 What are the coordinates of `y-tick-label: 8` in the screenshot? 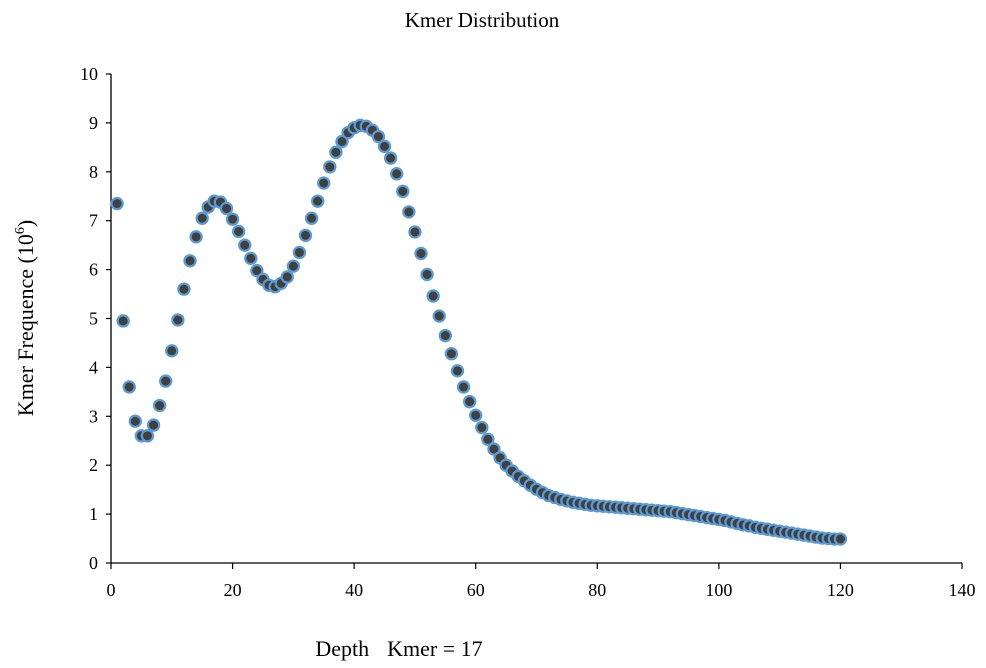 It's located at (93, 172).